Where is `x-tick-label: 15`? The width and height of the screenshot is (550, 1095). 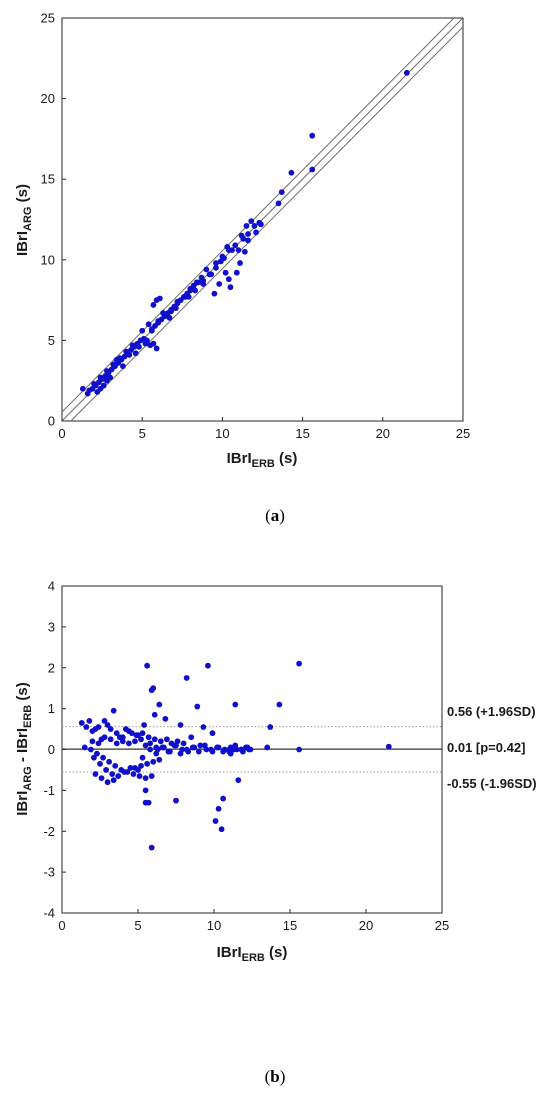
x-tick-label: 15 is located at coordinates (302, 433).